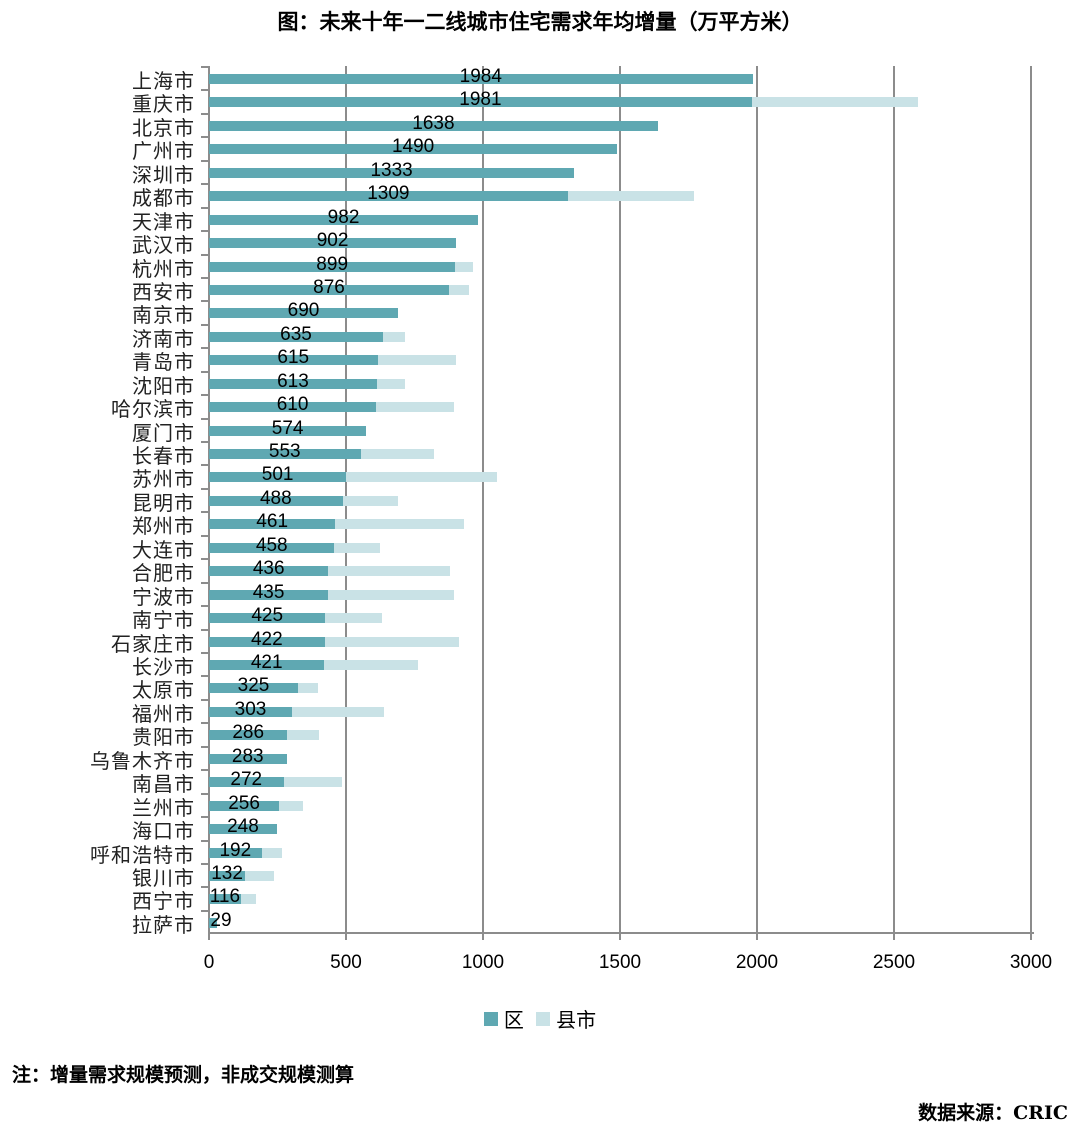  What do you see at coordinates (142, 854) in the screenshot?
I see `category-label: 呼和浩特市` at bounding box center [142, 854].